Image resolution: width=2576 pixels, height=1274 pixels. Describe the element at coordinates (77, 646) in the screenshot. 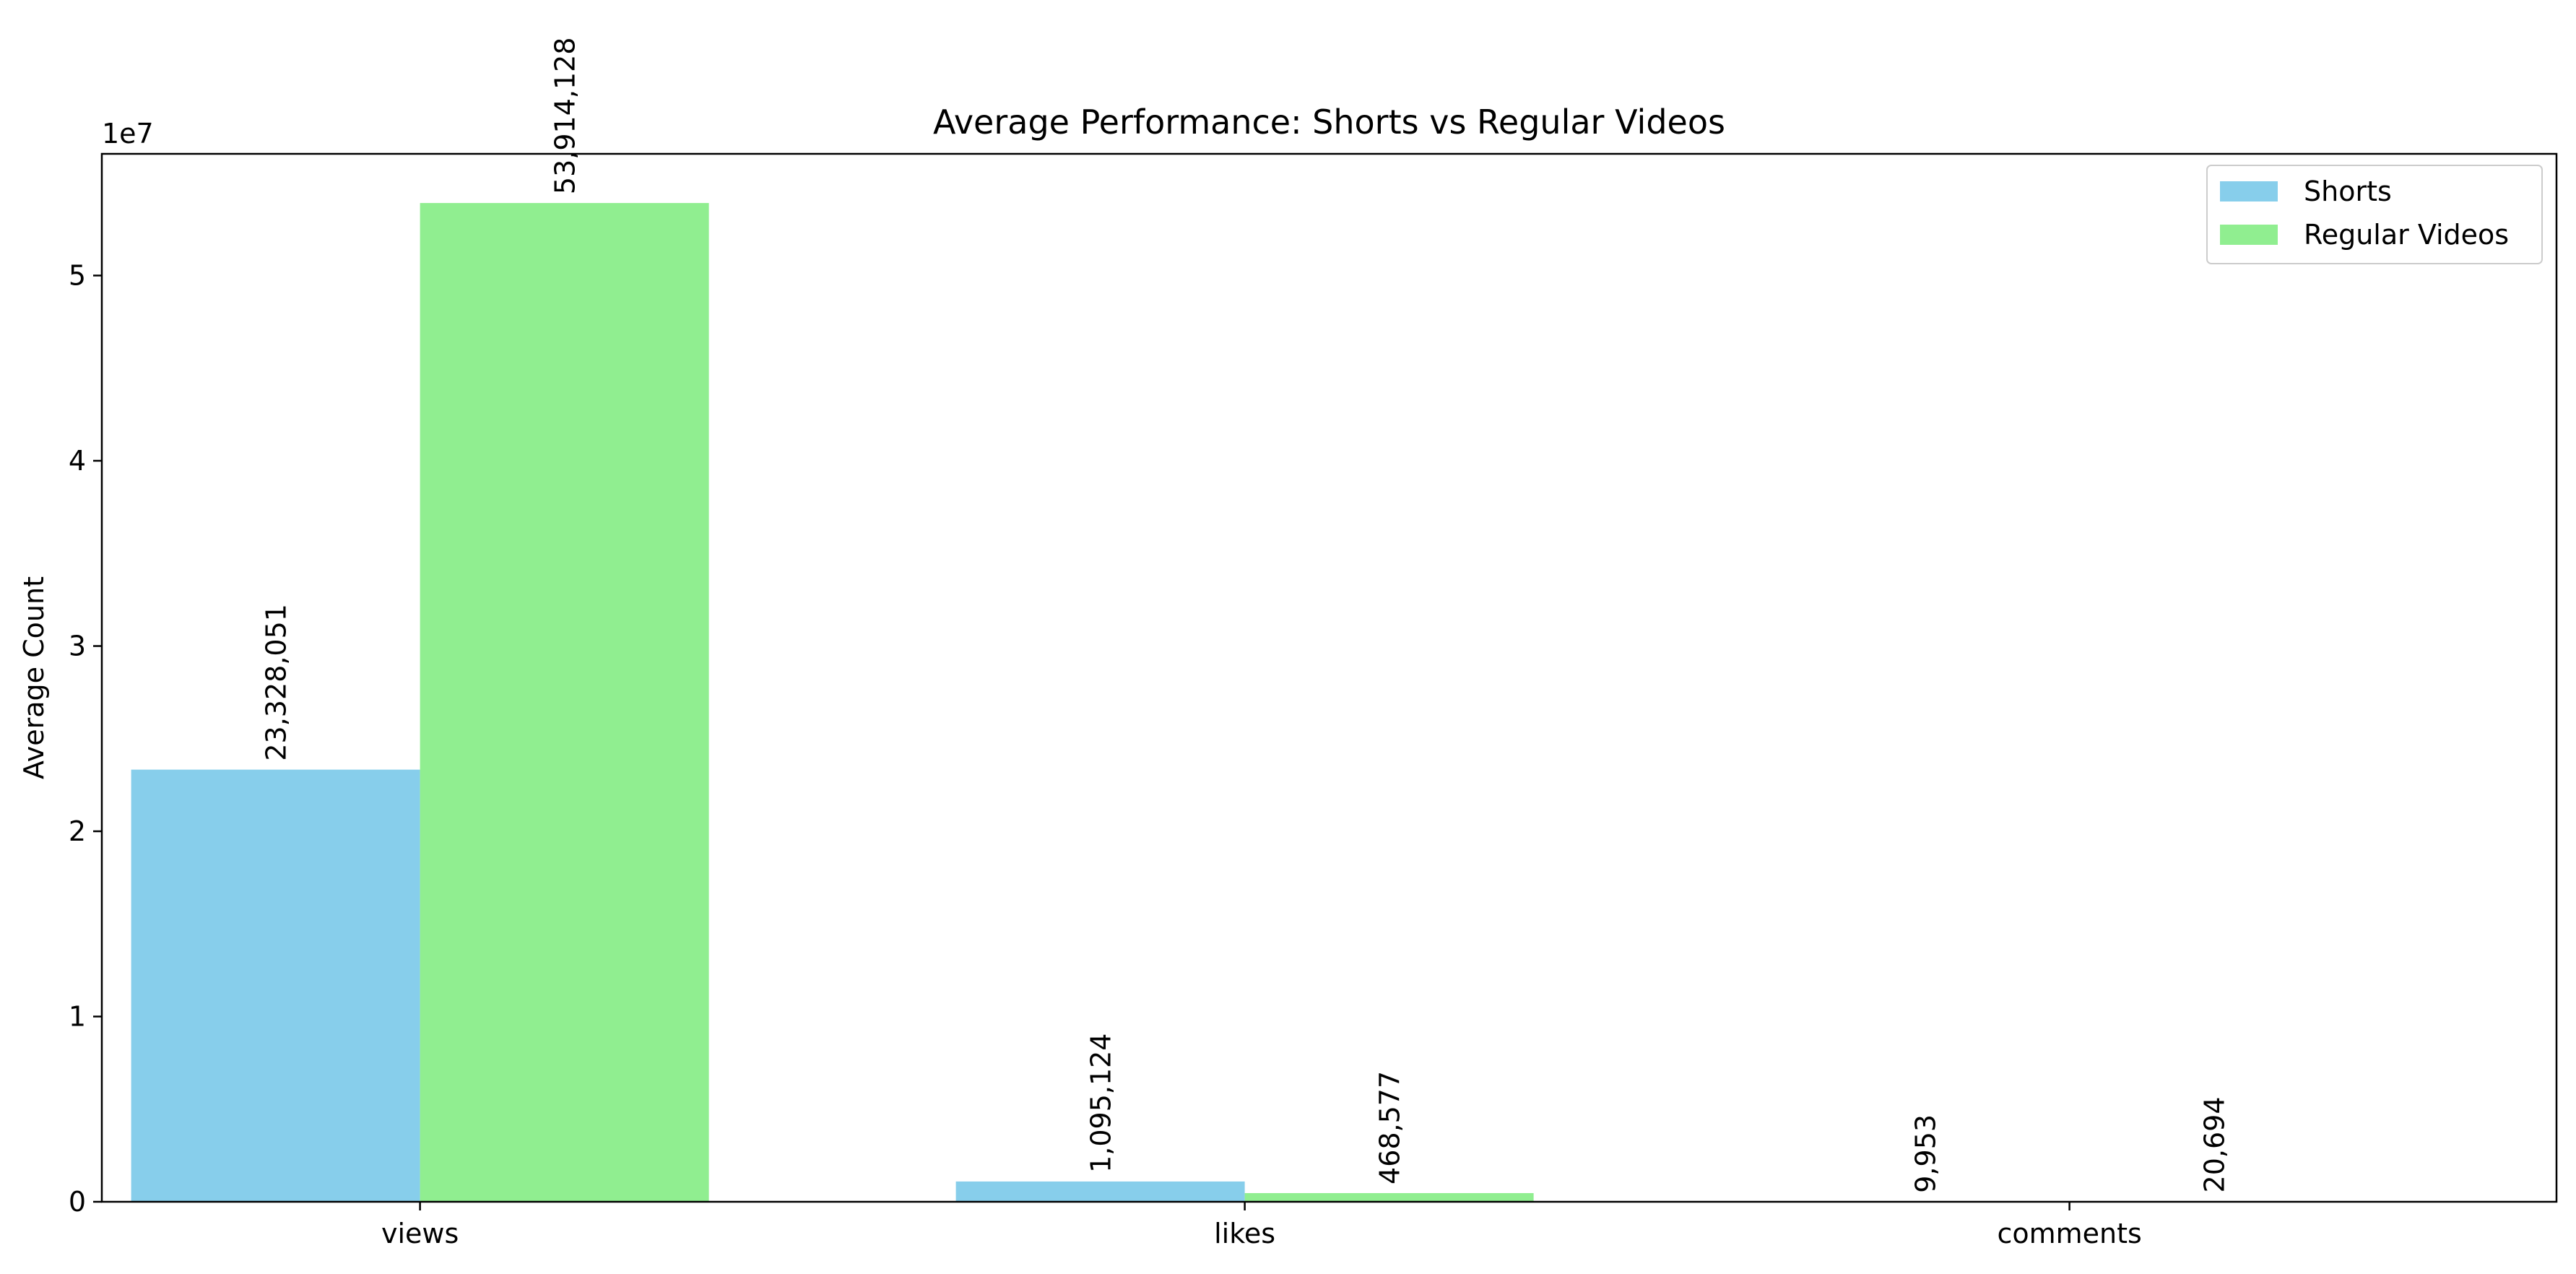

I see `y-tick-label-3: 3` at that location.